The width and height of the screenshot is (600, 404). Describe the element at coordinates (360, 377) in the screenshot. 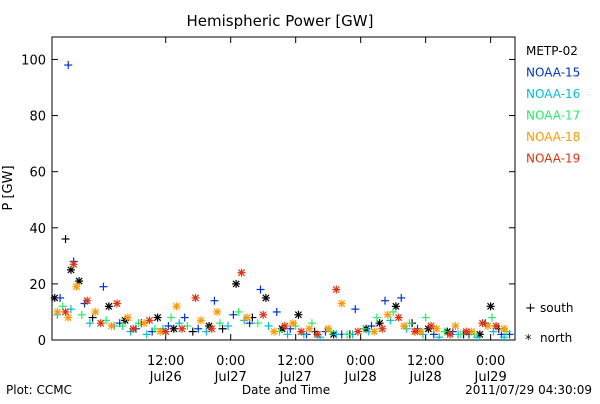

I see `x-tick-date: Jul28` at that location.